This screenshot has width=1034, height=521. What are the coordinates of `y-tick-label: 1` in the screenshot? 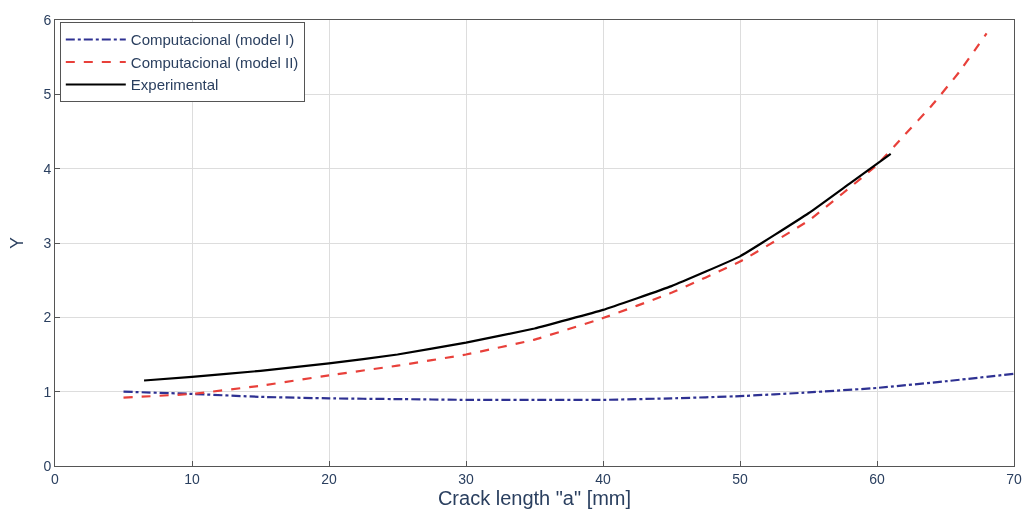 It's located at (47, 391).